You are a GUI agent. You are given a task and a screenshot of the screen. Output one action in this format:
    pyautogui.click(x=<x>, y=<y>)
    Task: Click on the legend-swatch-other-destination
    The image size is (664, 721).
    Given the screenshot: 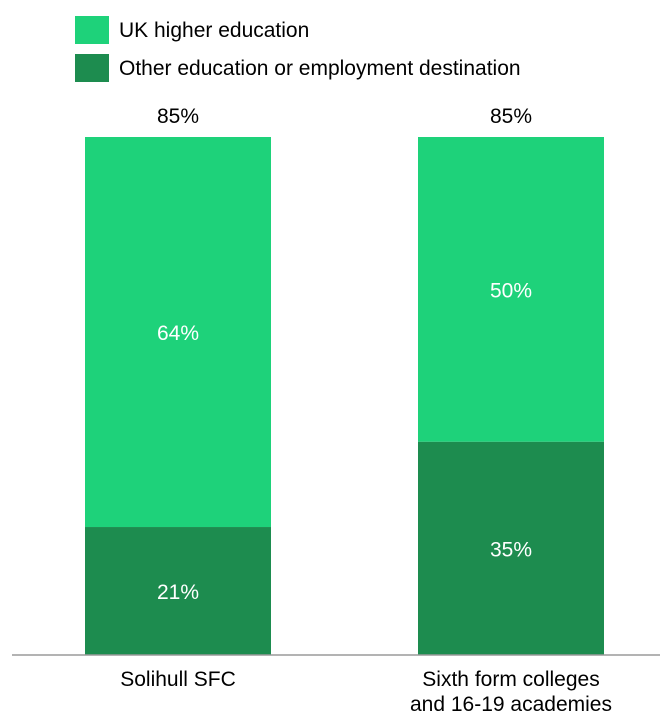 What is the action you would take?
    pyautogui.click(x=92, y=68)
    